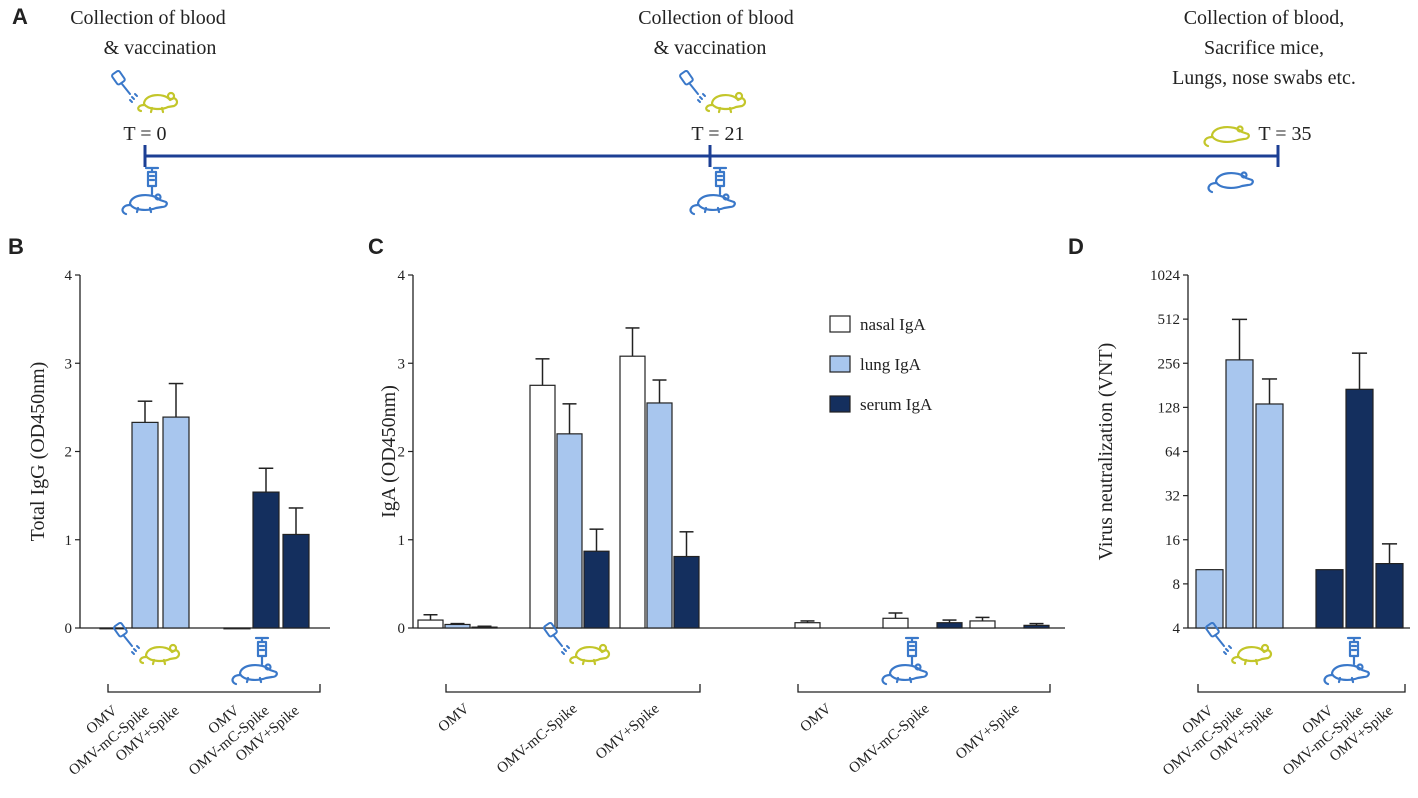  I want to click on y-tick-label: 128, so click(1169, 408).